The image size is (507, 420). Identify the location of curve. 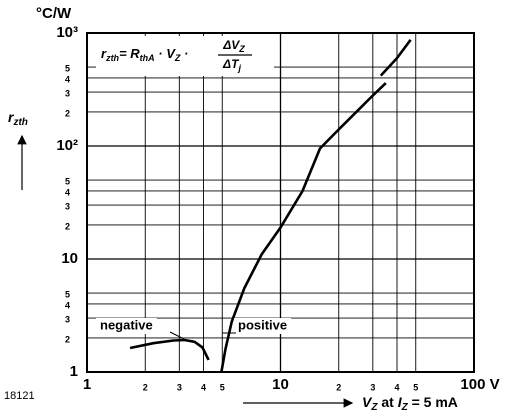
(169, 349).